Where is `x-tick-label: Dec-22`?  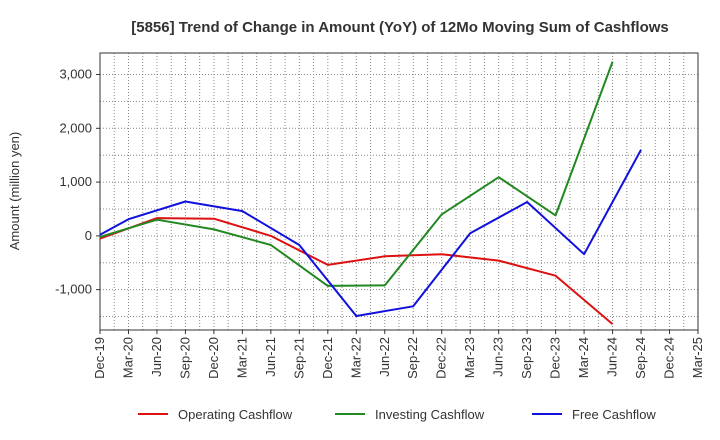
x-tick-label: Dec-22 is located at coordinates (441, 358).